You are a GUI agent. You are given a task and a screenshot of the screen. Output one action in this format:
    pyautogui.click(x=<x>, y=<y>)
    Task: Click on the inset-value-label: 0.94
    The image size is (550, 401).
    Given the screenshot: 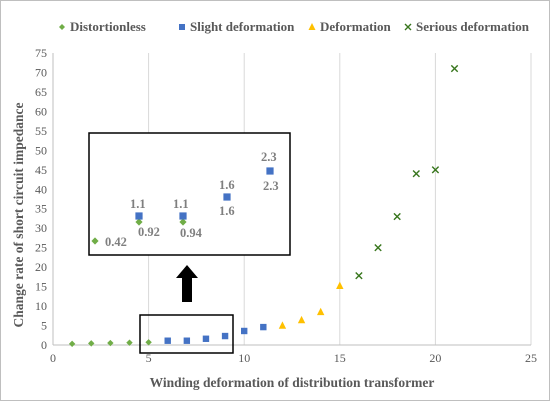 What is the action you would take?
    pyautogui.click(x=191, y=233)
    